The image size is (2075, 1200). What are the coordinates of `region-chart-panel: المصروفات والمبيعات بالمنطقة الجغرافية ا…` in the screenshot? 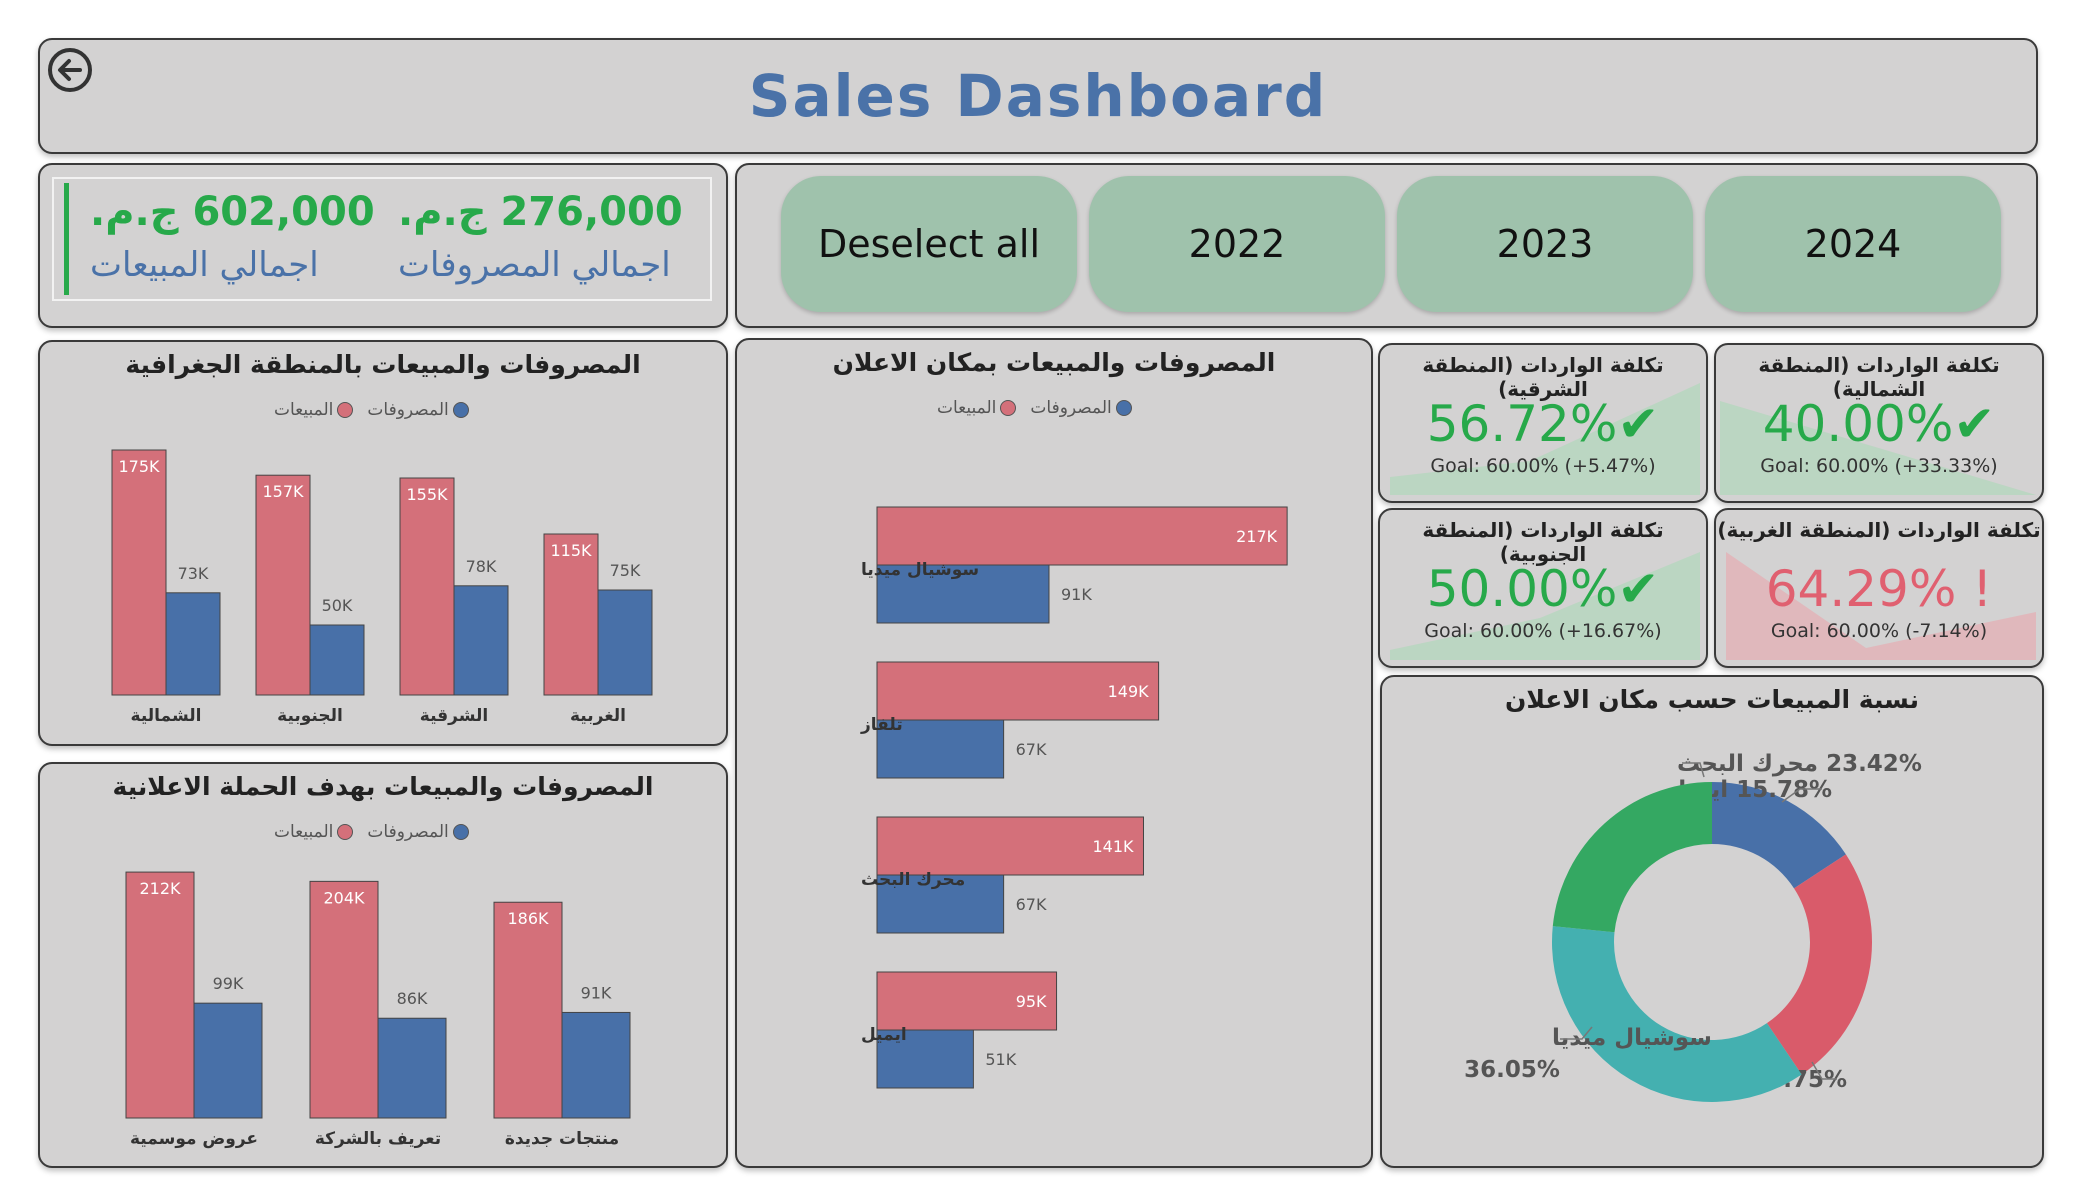 It's located at (383, 543).